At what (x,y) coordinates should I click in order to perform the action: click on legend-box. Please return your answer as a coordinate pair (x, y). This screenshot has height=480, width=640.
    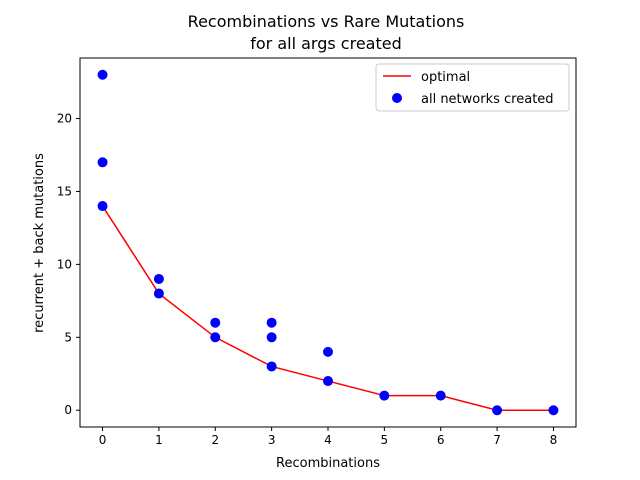
    Looking at the image, I should click on (472, 87).